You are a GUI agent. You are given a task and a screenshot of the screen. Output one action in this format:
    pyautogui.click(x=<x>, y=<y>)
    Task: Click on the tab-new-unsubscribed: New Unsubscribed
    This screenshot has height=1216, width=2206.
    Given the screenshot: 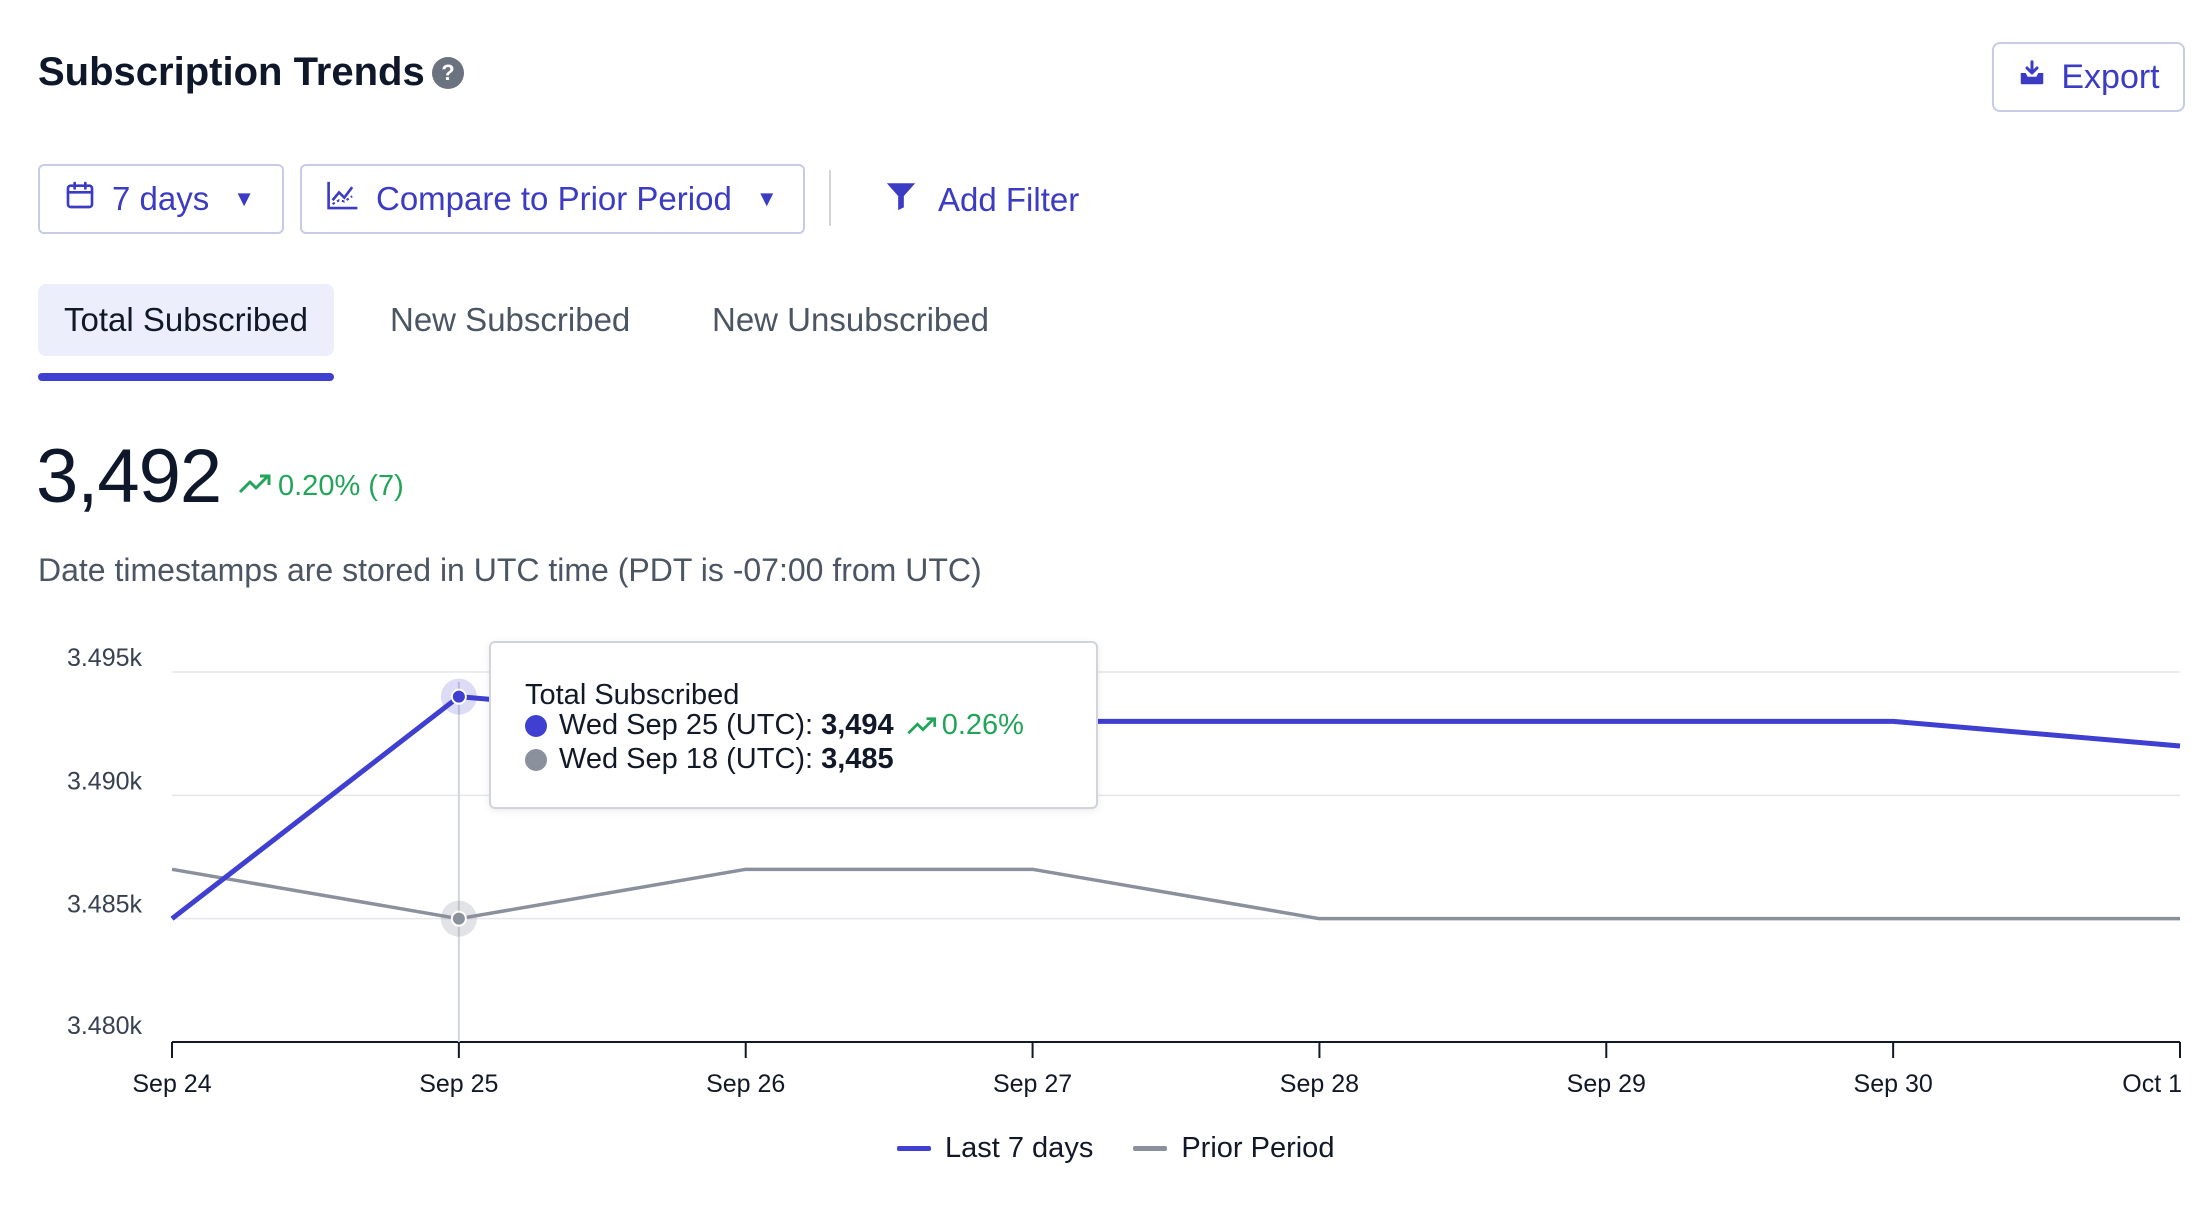 What is the action you would take?
    pyautogui.click(x=850, y=319)
    